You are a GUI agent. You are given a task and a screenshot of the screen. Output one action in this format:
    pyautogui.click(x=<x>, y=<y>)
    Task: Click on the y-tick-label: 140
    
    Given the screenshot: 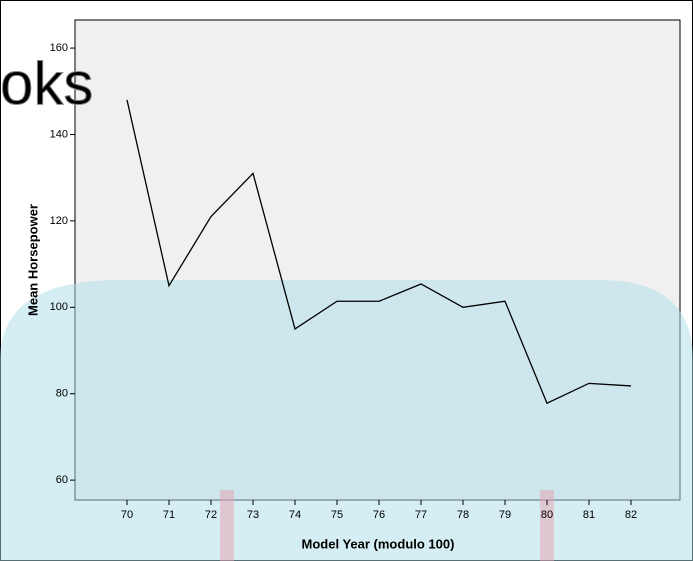 What is the action you would take?
    pyautogui.click(x=59, y=134)
    